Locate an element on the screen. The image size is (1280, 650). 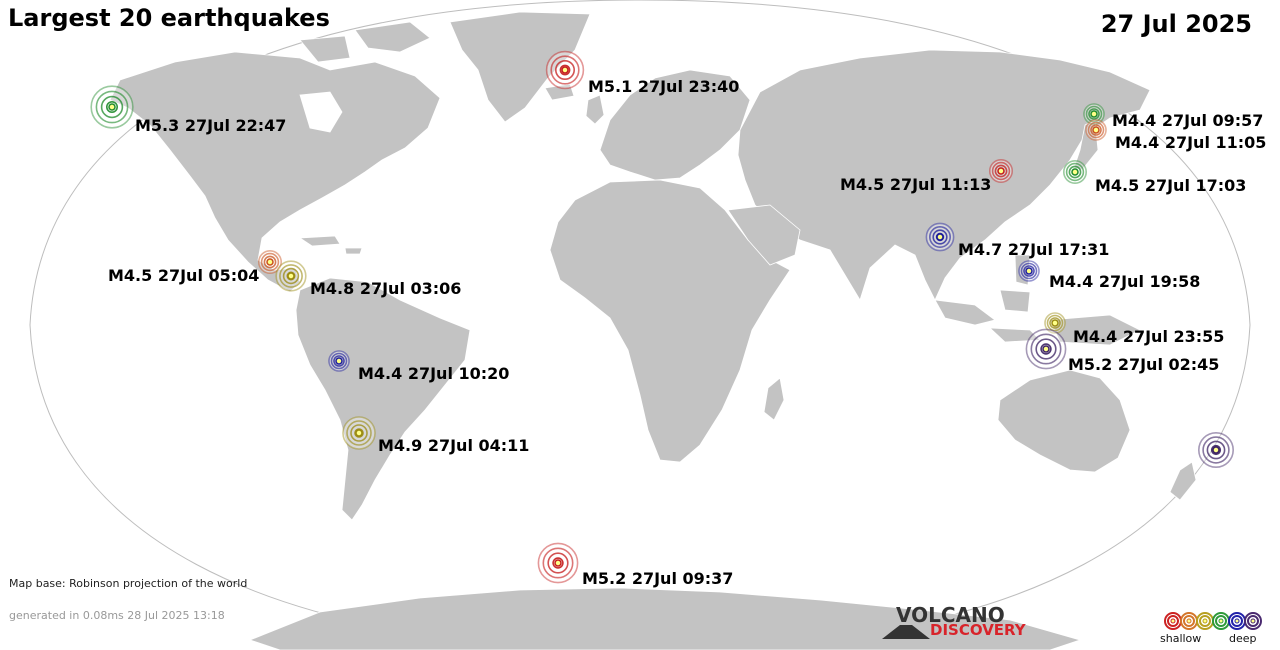
quake-label: M5.2 27Jul 09:37 is located at coordinates (658, 578).